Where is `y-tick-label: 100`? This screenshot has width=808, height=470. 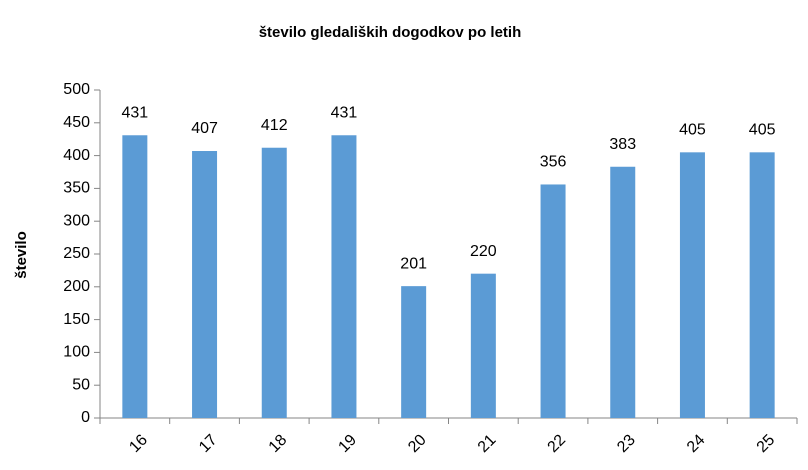
y-tick-label: 100 is located at coordinates (76, 352).